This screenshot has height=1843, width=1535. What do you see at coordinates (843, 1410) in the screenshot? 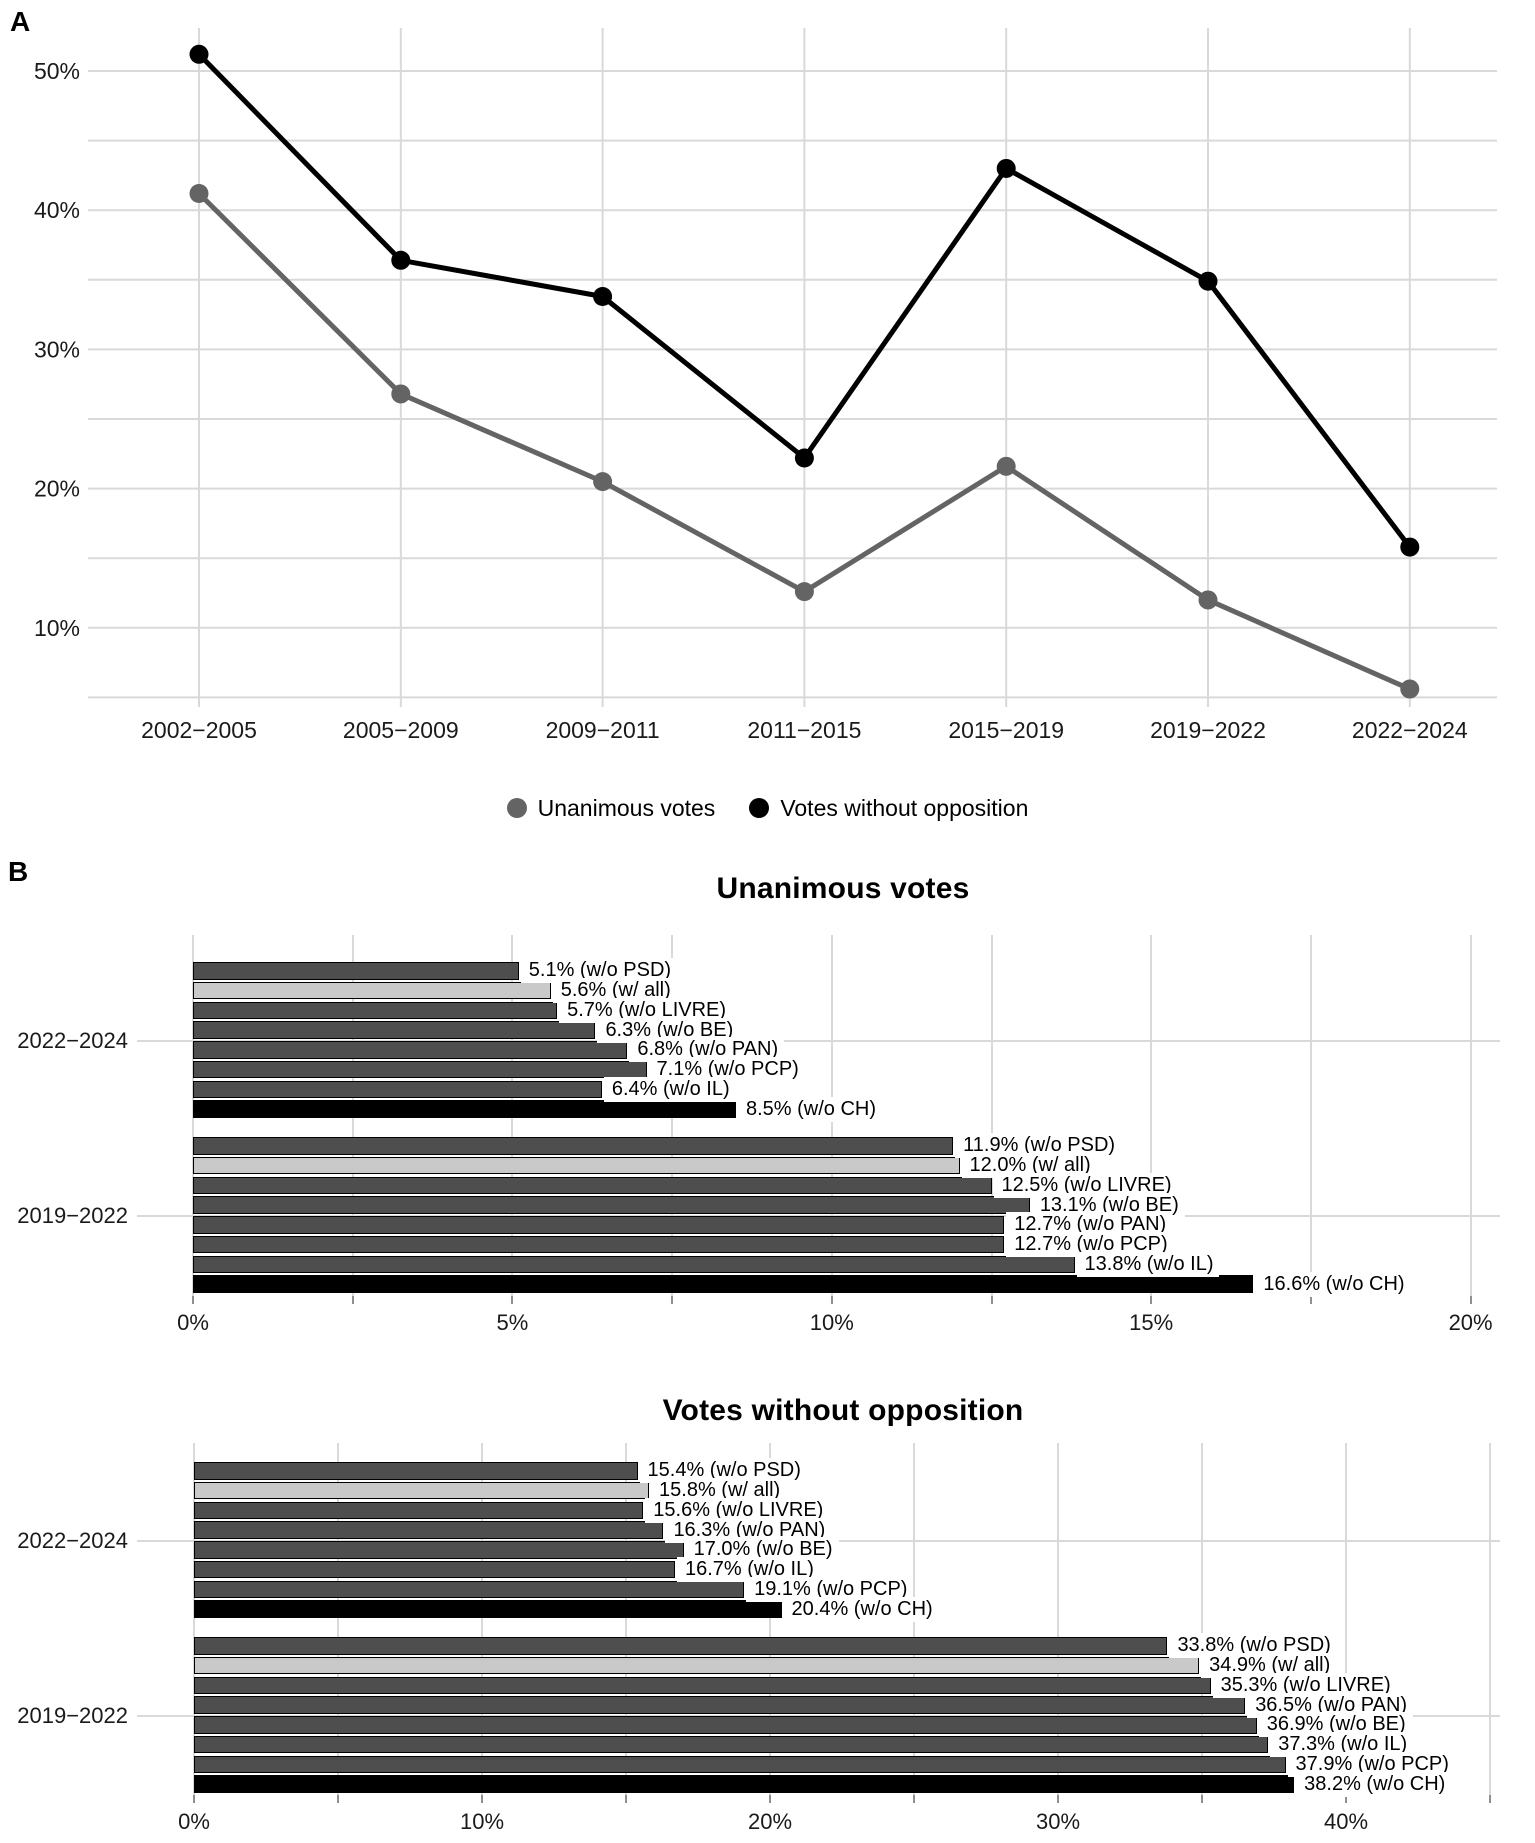
I see `bar-chart-2-title: Votes without opposition` at bounding box center [843, 1410].